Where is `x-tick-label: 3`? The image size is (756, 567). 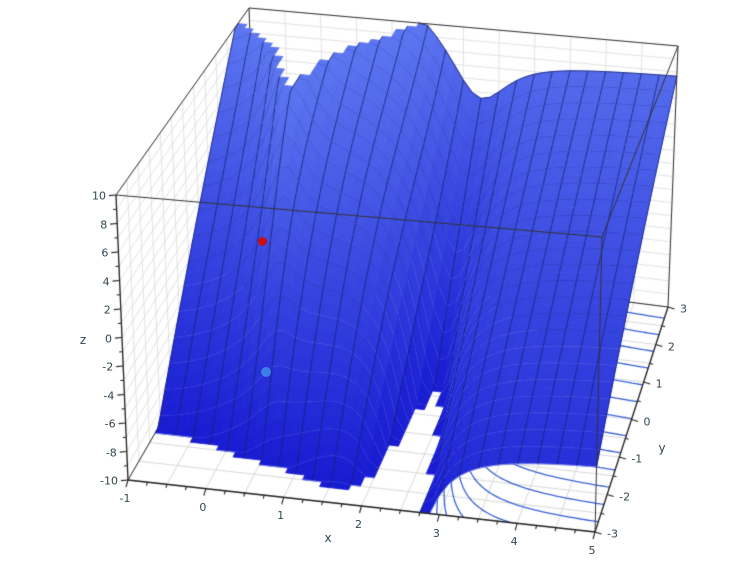
x-tick-label: 3 is located at coordinates (436, 533).